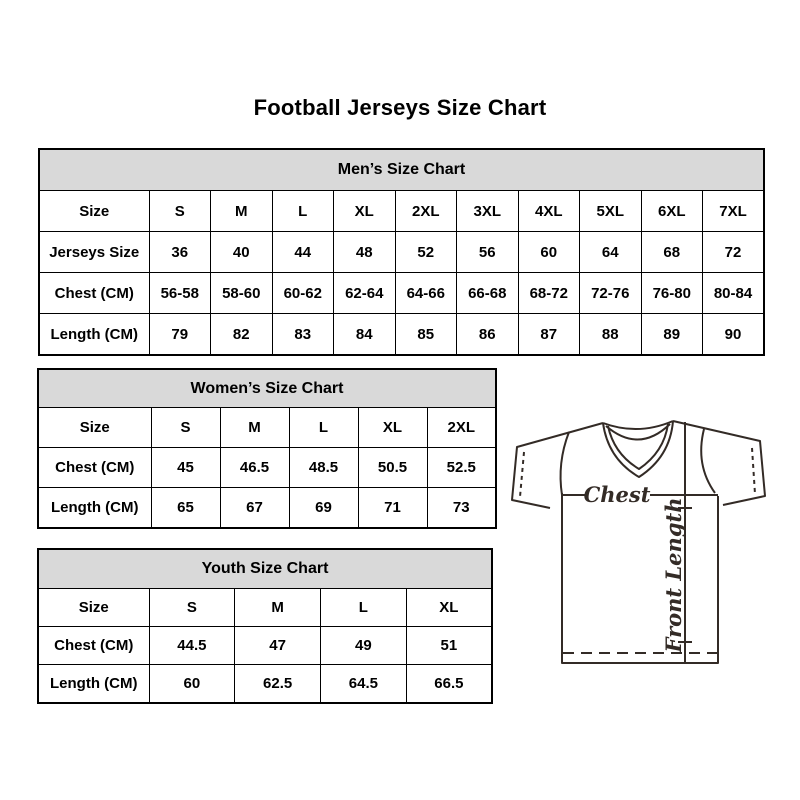 The width and height of the screenshot is (800, 800). Describe the element at coordinates (733, 252) in the screenshot. I see `table-cell: 72` at that location.